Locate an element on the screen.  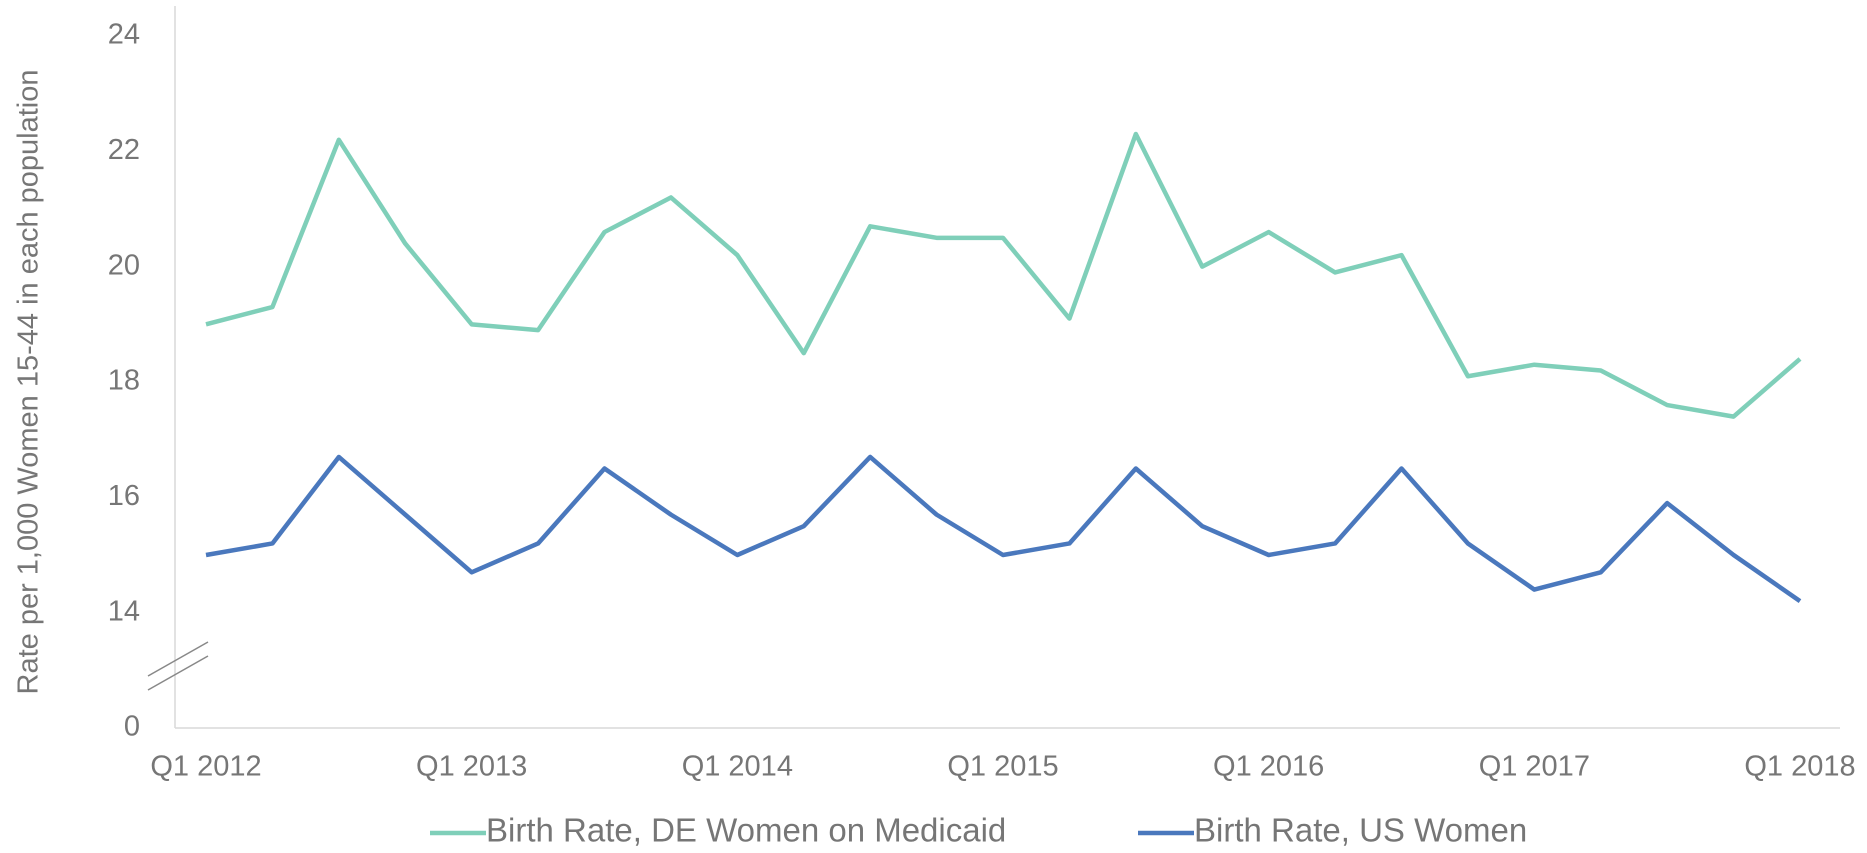
legend-label: Birth Rate, US Women is located at coordinates (1360, 830).